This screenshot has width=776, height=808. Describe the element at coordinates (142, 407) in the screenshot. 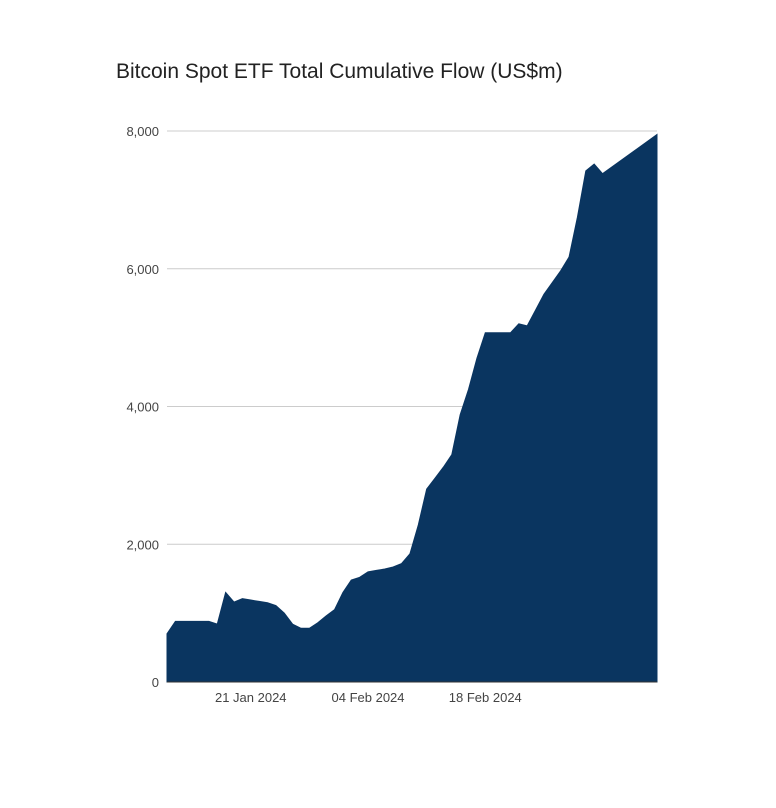

I see `y-tick-label: 4,000` at that location.